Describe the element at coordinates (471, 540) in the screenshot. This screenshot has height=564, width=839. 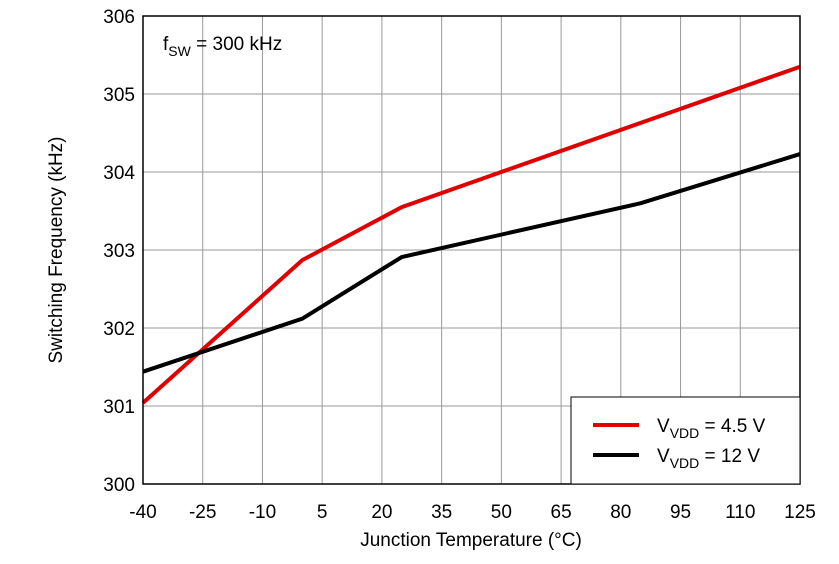
I see `x-axis-label: Junction Temperature (°C)` at that location.